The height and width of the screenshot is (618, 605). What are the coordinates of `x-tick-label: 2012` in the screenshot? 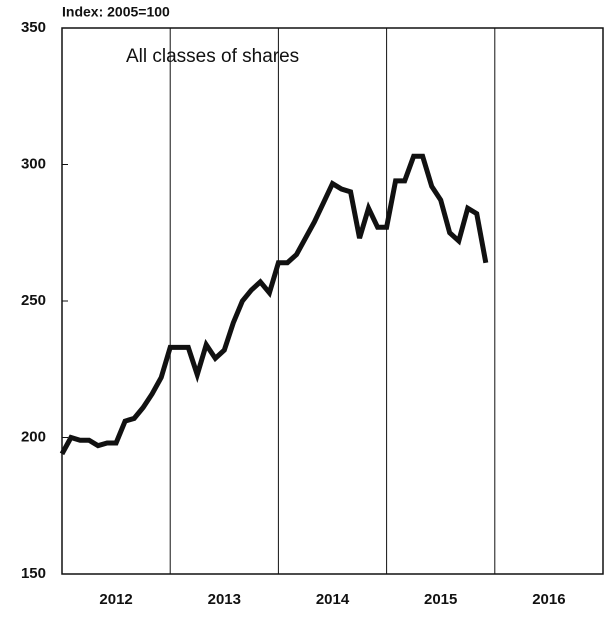 It's located at (115, 599).